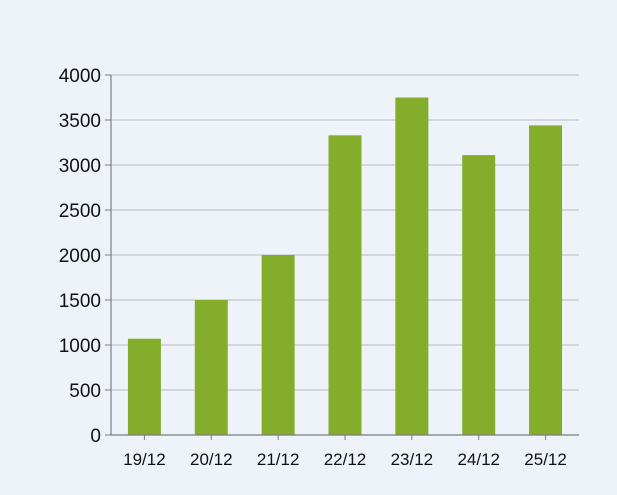 The height and width of the screenshot is (495, 617). I want to click on y-tick-label: 4000, so click(80, 76).